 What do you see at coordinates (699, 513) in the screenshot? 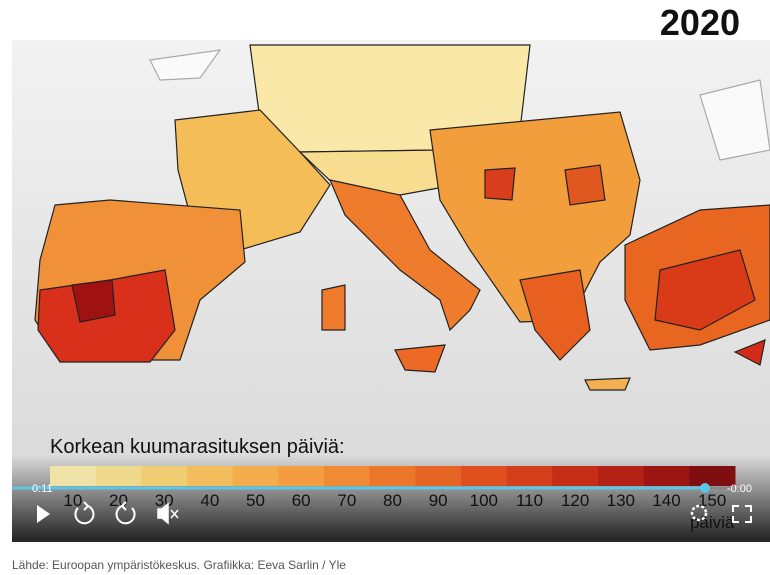
I see `settings-button` at bounding box center [699, 513].